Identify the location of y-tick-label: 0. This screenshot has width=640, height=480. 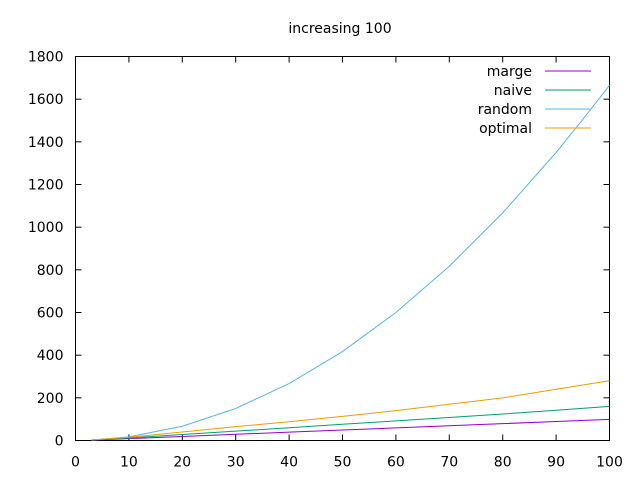
(59, 442).